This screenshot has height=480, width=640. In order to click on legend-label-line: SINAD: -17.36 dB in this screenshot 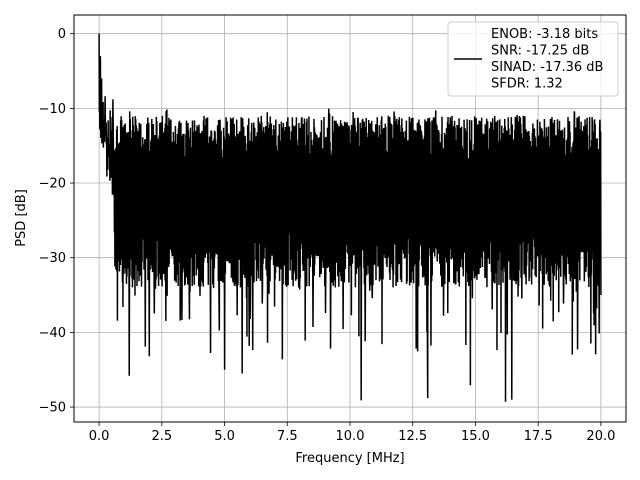, I will do `click(547, 67)`.